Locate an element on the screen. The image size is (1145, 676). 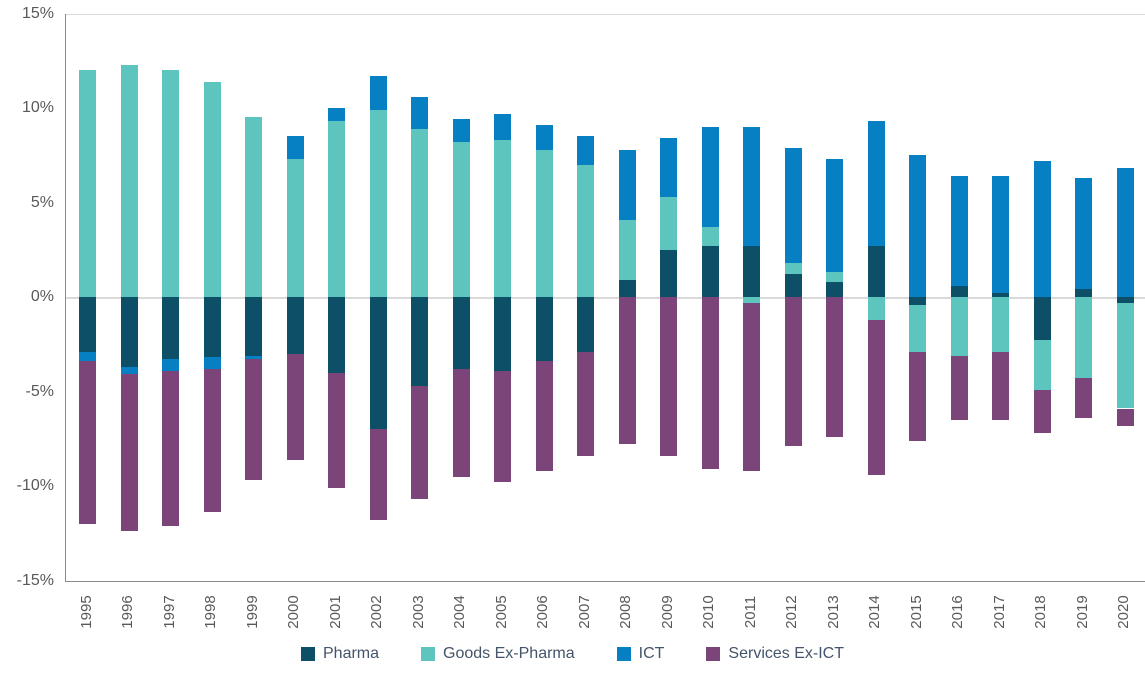
bar-segment-goods-ex-pharma-2020 is located at coordinates (1125, 355).